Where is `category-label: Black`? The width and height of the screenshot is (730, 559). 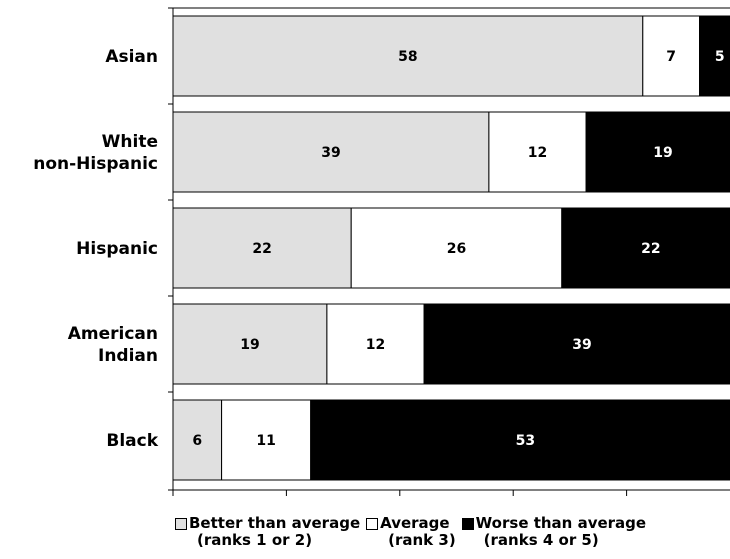 category-label: Black is located at coordinates (132, 441).